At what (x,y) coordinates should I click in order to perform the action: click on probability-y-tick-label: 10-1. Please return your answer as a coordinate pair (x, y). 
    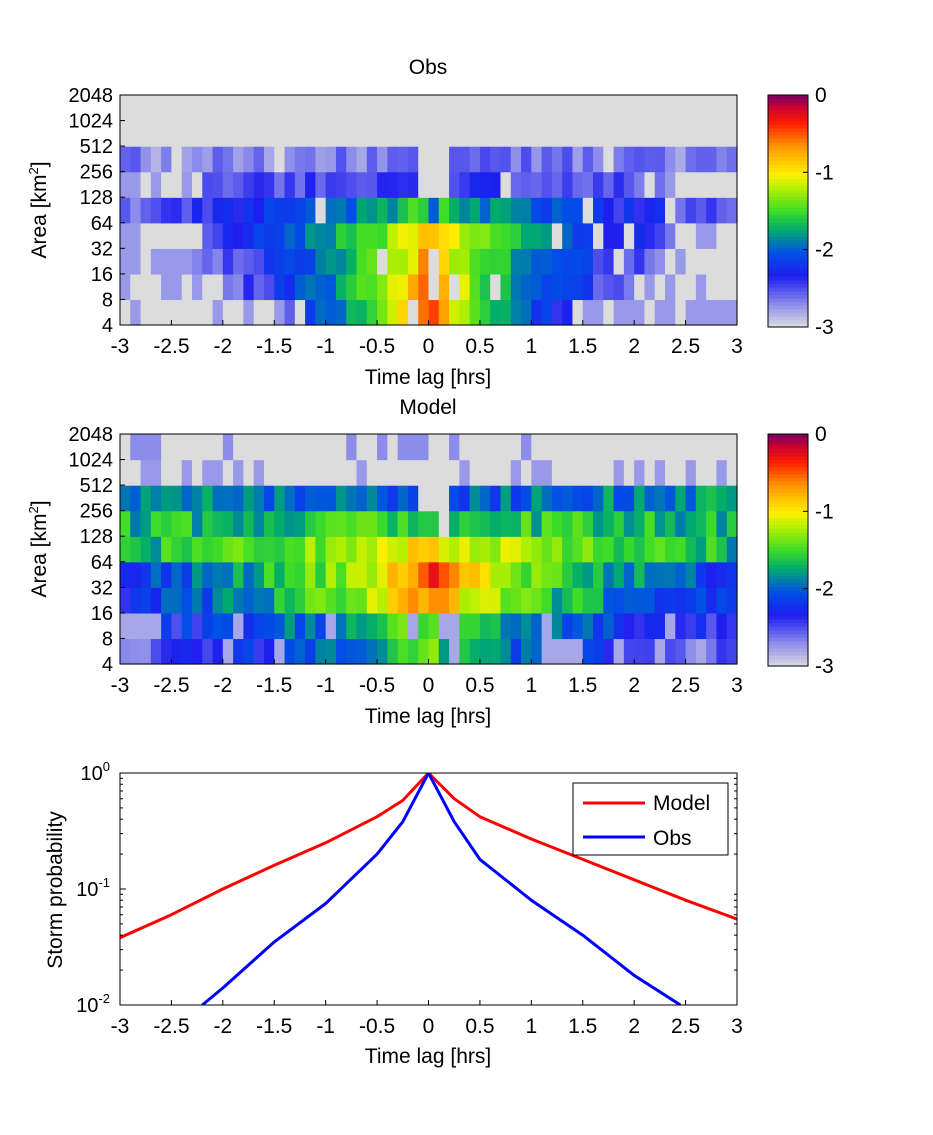
    Looking at the image, I should click on (93, 888).